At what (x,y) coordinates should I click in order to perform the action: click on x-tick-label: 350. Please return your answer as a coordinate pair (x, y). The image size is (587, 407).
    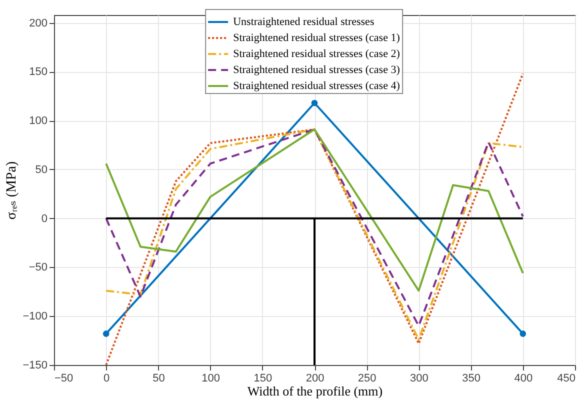
    Looking at the image, I should click on (471, 378).